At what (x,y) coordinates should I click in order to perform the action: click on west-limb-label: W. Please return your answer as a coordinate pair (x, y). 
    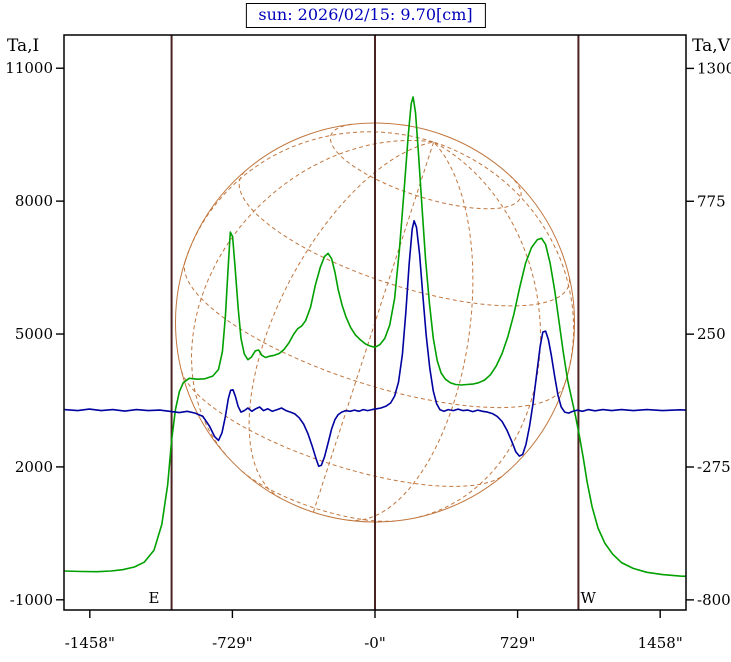
    Looking at the image, I should click on (588, 598).